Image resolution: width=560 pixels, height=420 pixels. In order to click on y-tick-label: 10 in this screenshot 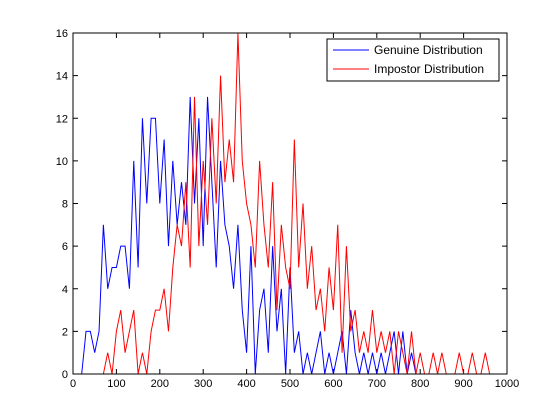, I will do `click(62, 162)`.